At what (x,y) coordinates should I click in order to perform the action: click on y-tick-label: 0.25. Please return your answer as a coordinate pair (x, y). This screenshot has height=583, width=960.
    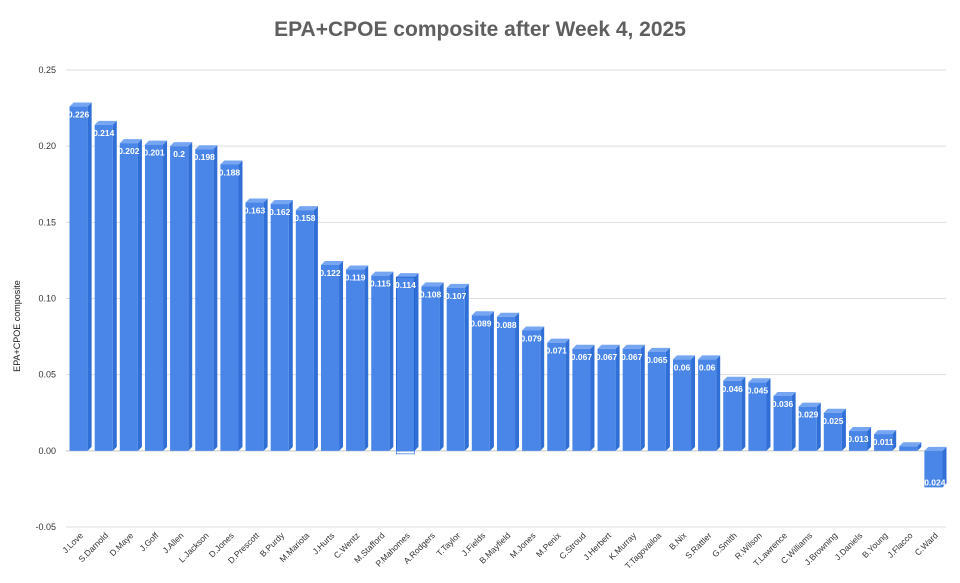
    Looking at the image, I should click on (47, 70).